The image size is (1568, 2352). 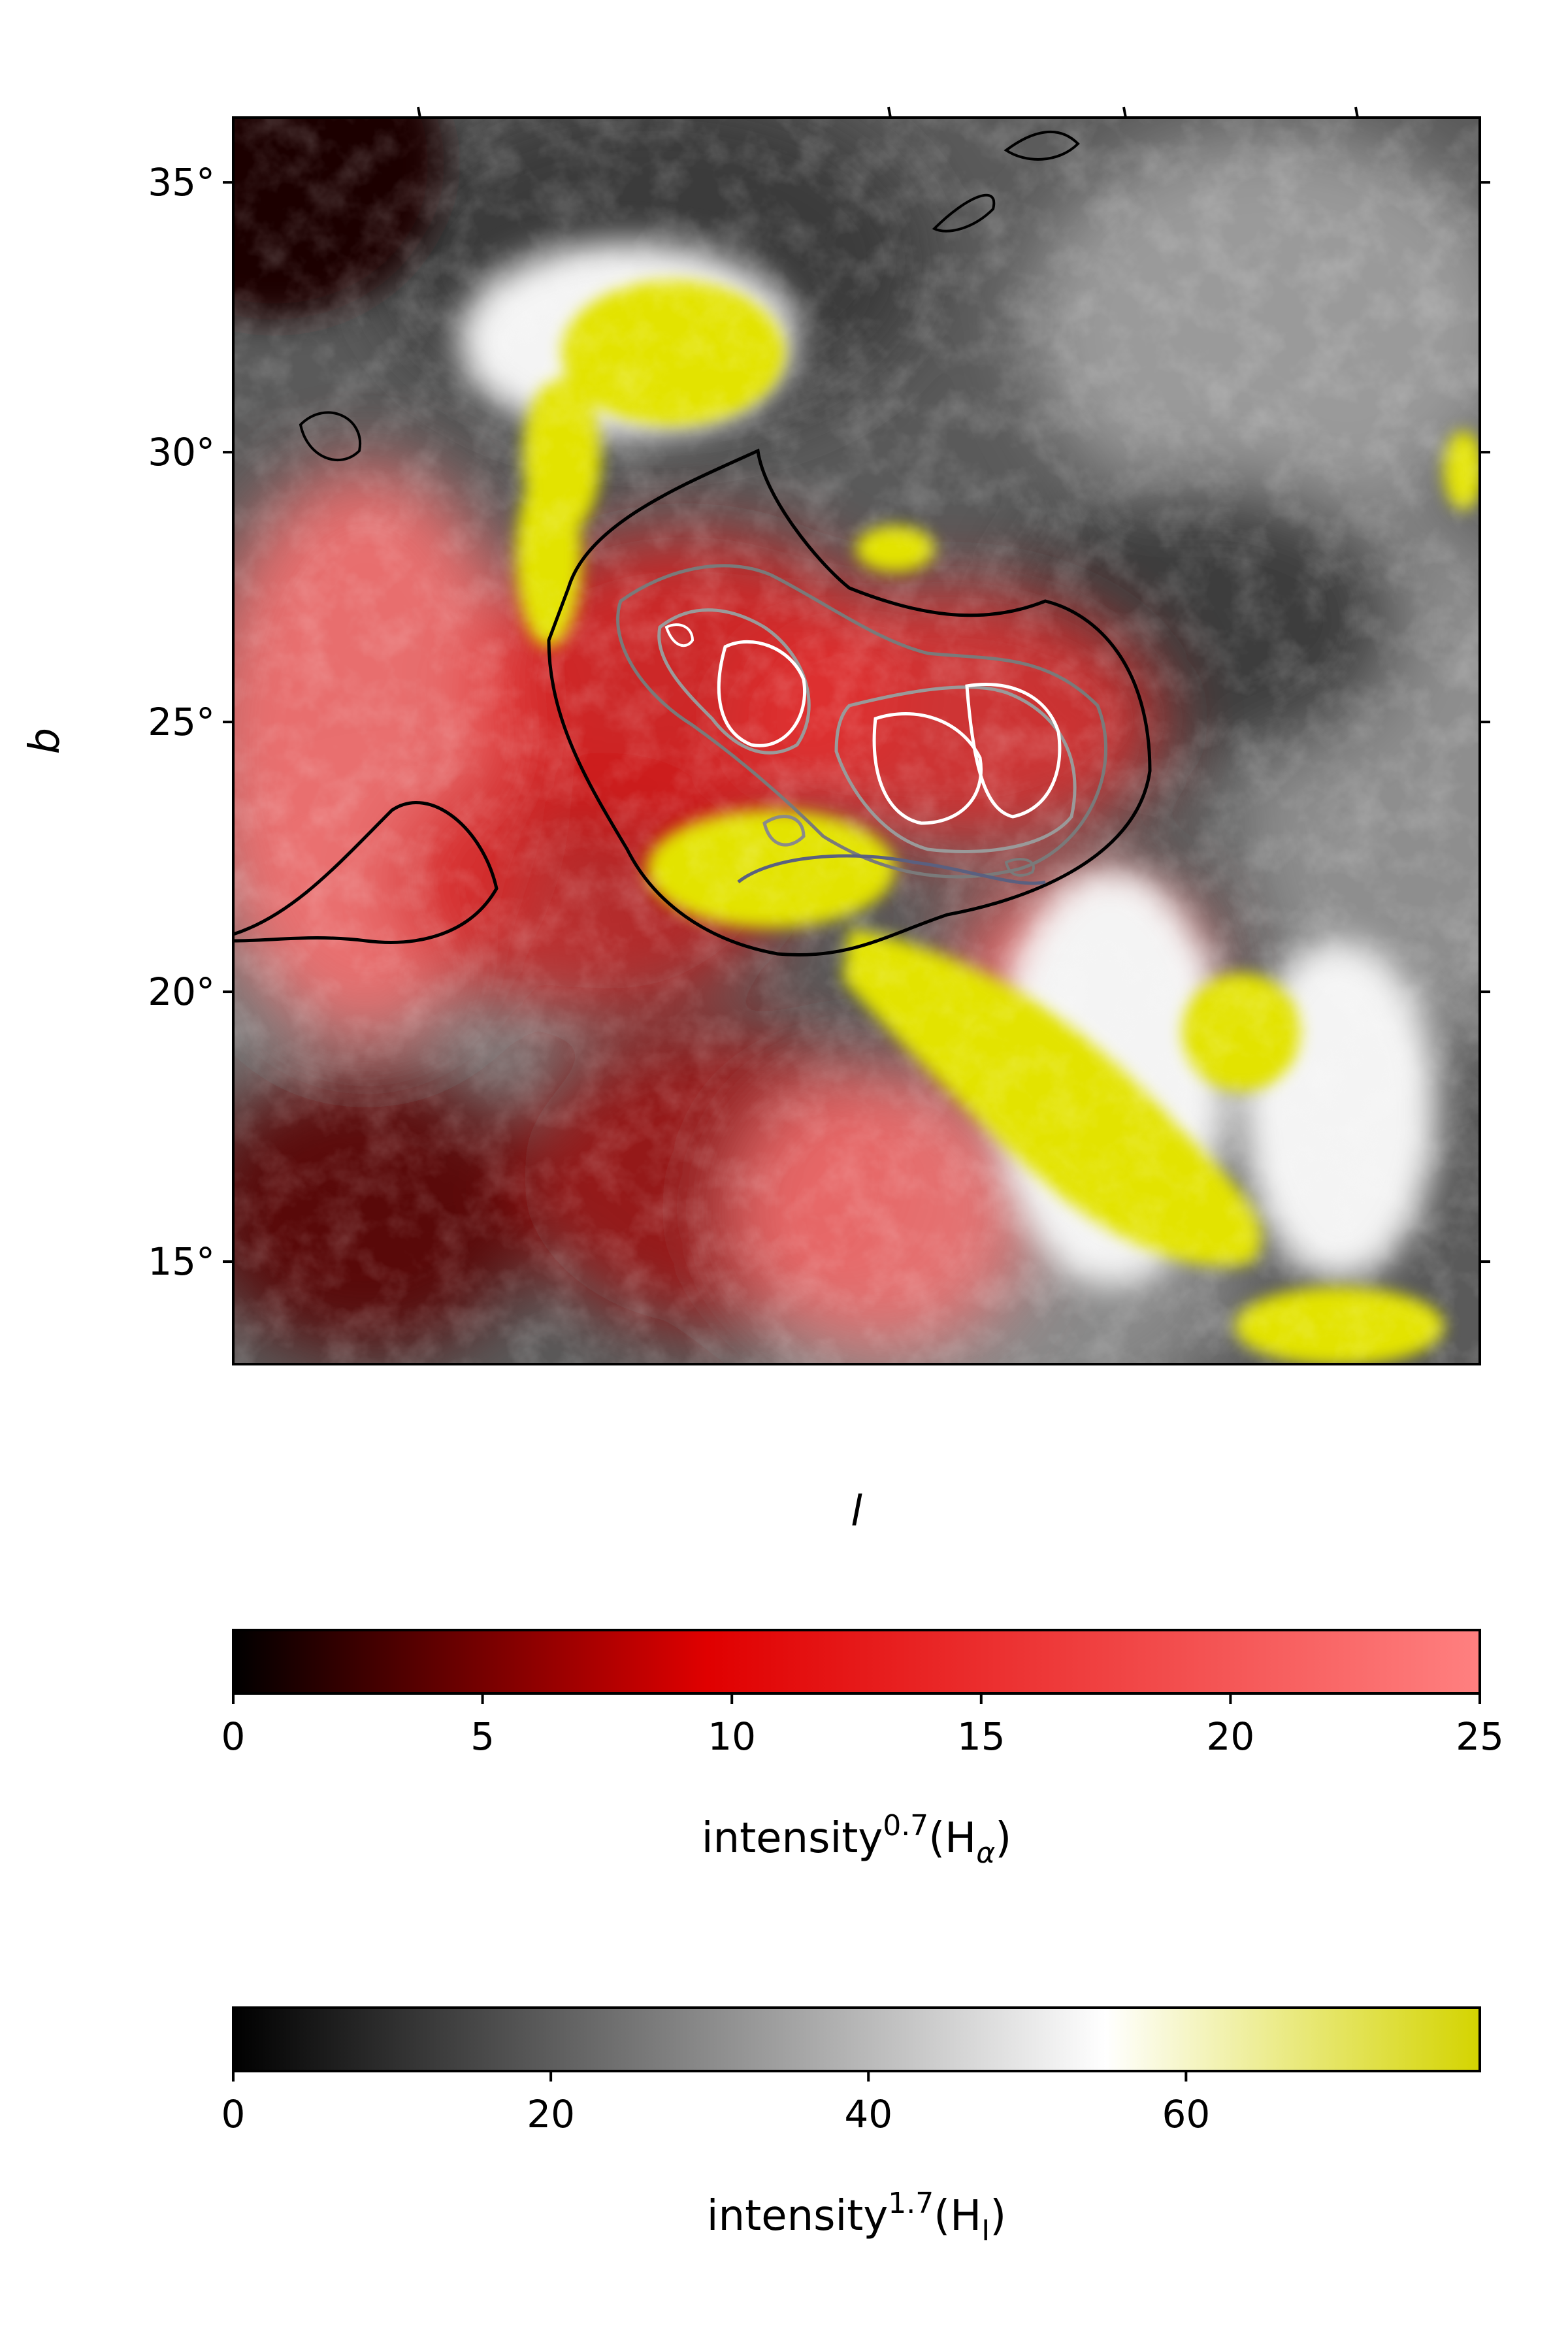 I want to click on y-axis-label: b, so click(x=45, y=741).